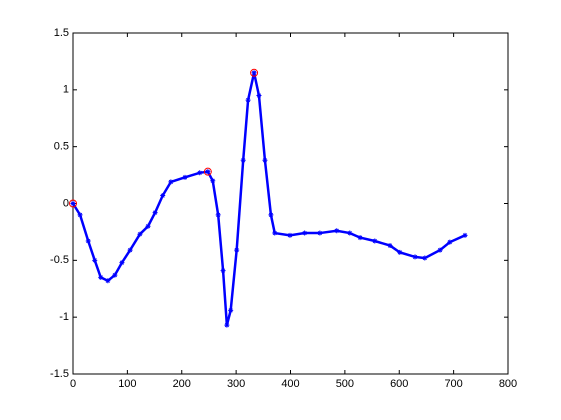 Image resolution: width=561 pixels, height=420 pixels. What do you see at coordinates (73, 384) in the screenshot?
I see `x-tick-label: 0` at bounding box center [73, 384].